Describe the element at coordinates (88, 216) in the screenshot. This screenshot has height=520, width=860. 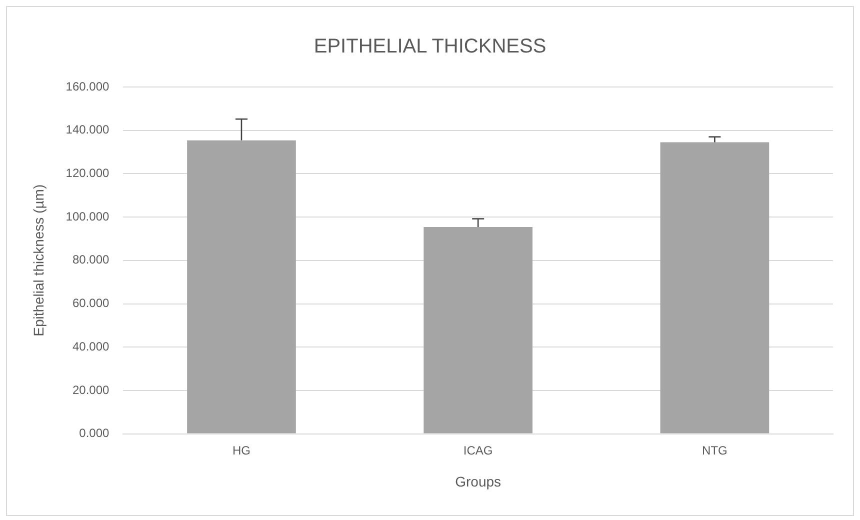
I see `y-tick-label: 100.000` at that location.